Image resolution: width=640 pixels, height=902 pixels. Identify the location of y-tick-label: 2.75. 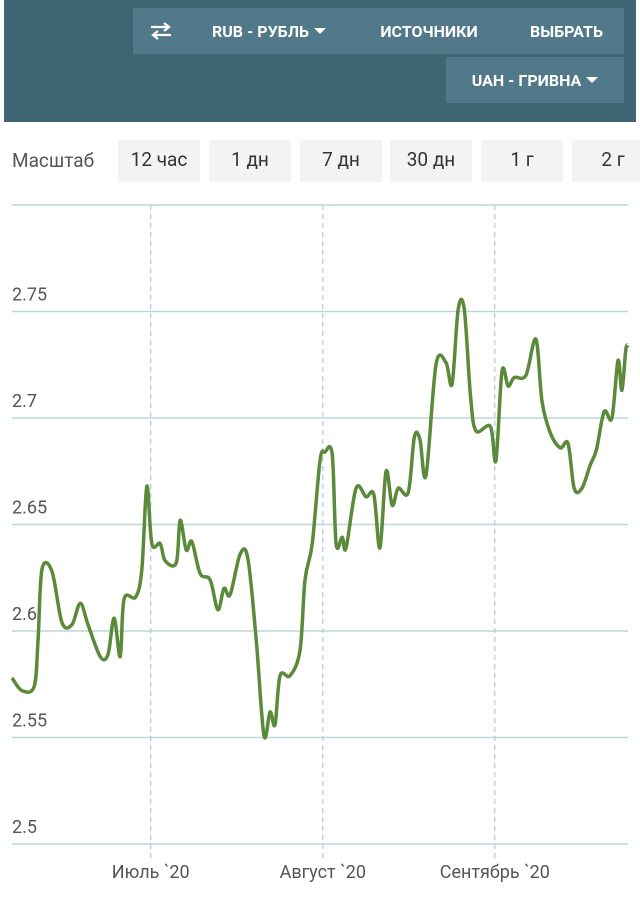
(29, 295).